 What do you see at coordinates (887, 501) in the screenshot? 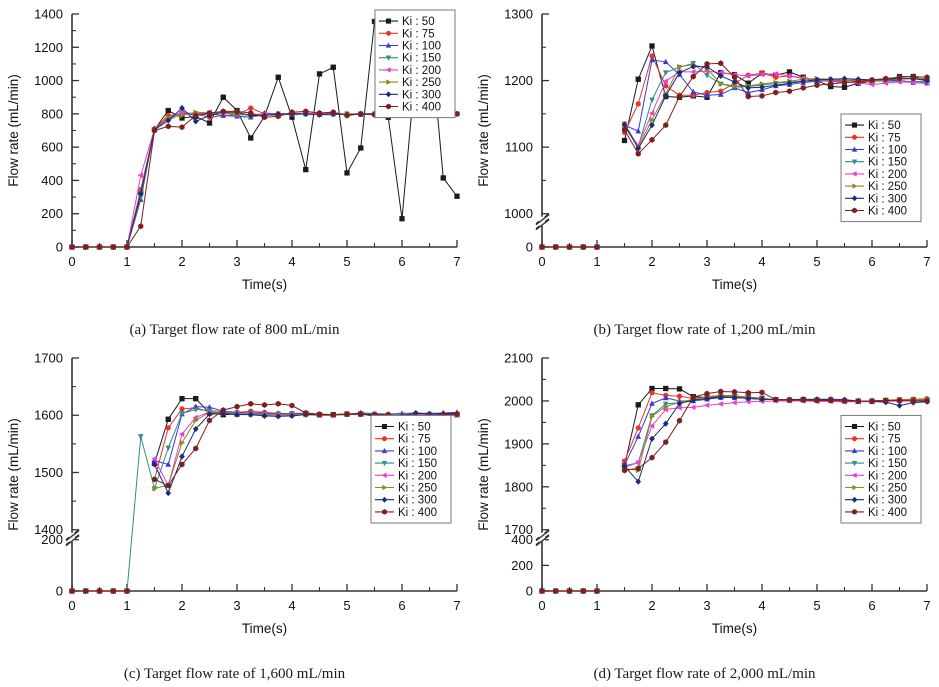
I see `legend-label: Ki : 300` at bounding box center [887, 501].